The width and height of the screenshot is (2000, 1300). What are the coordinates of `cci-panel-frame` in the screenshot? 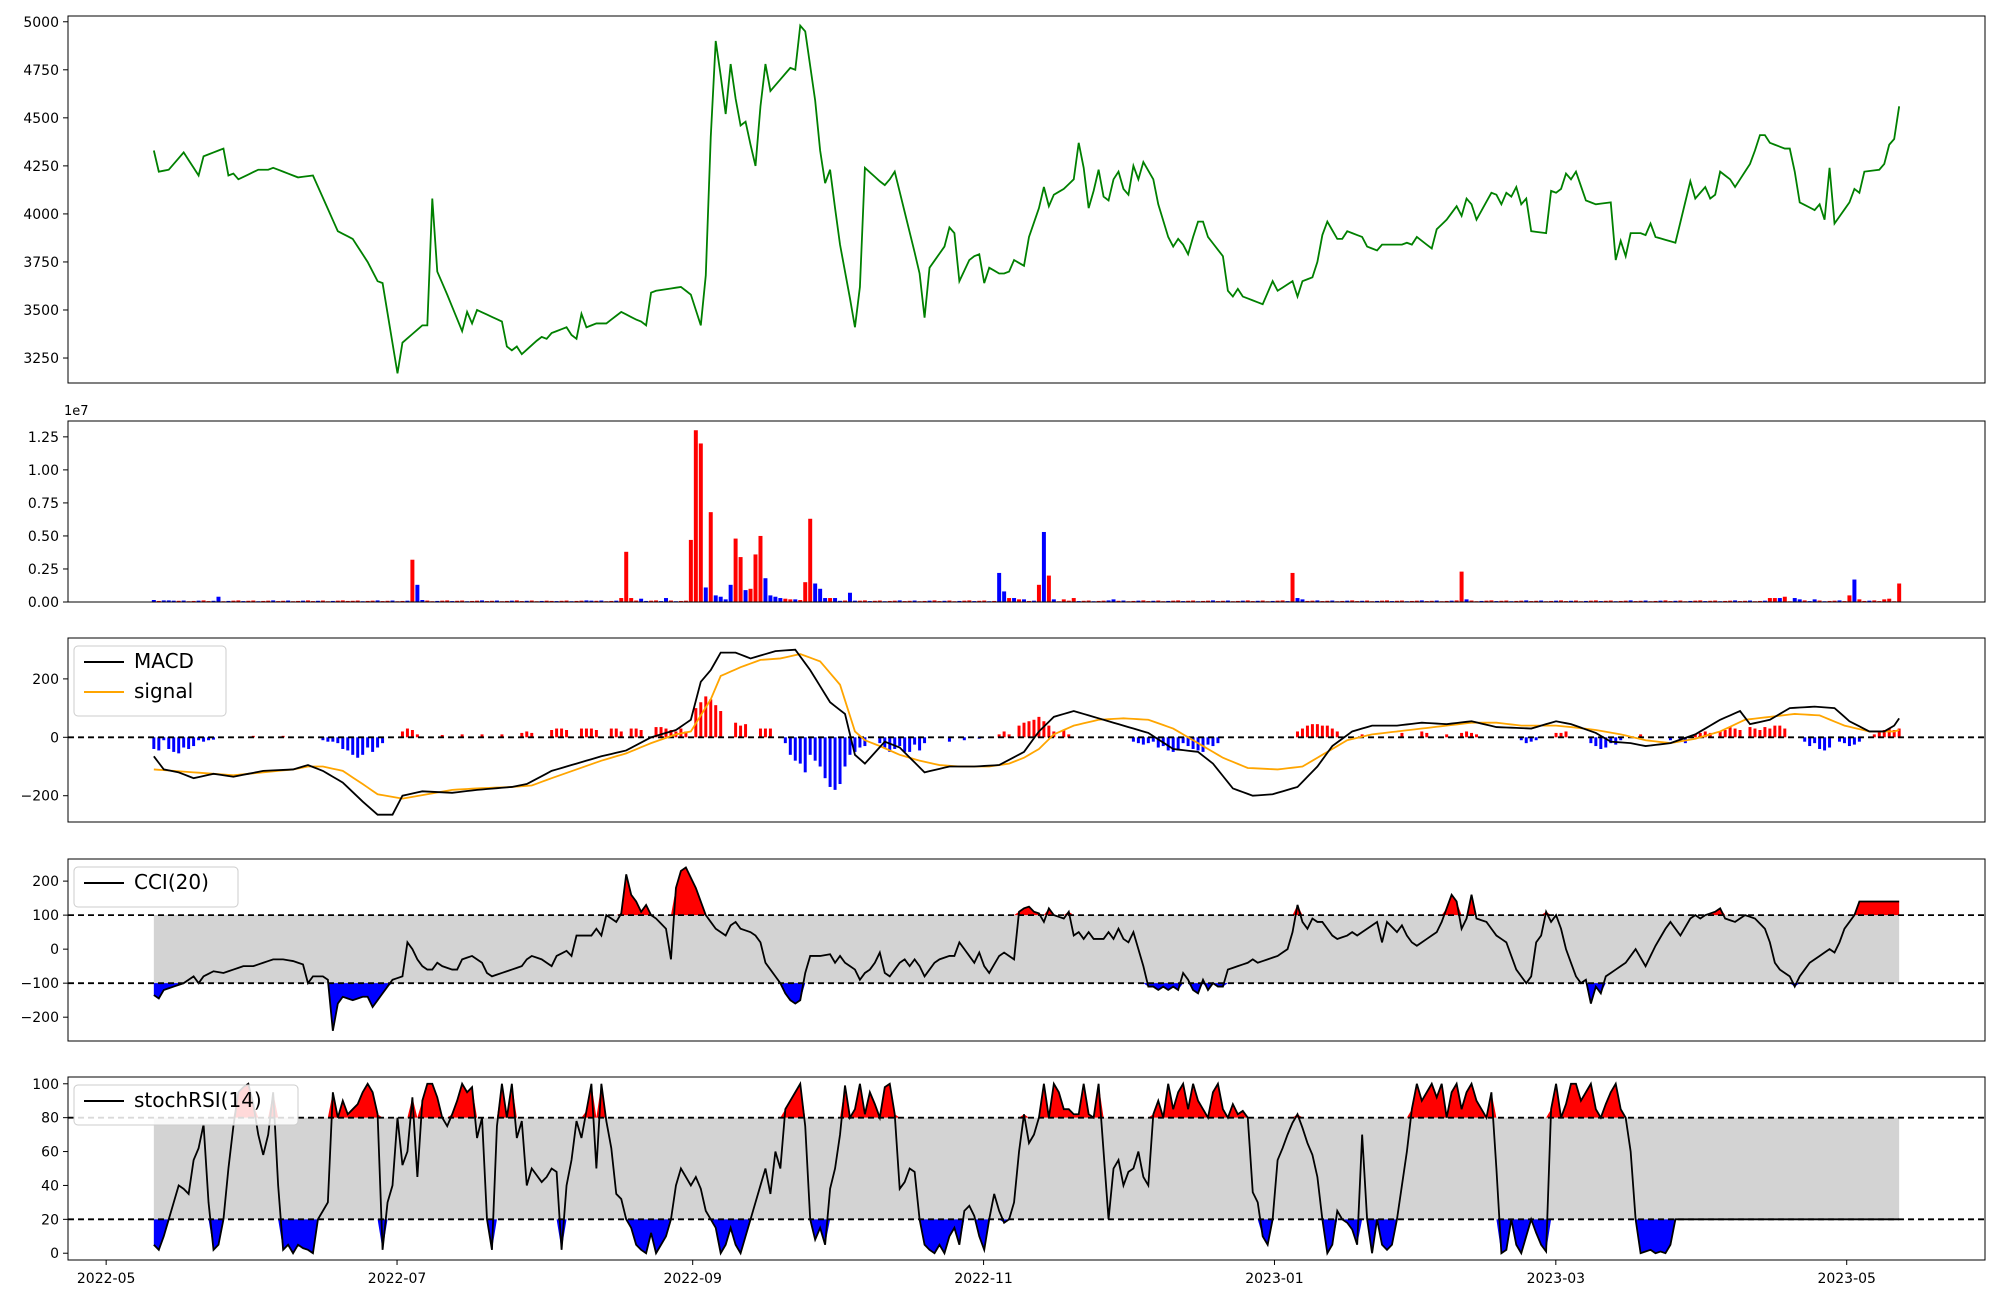 It's located at (1026, 950).